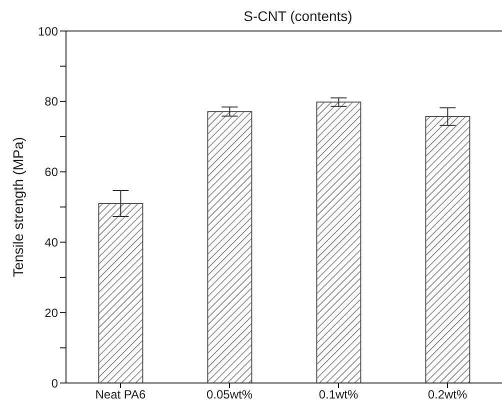 This screenshot has height=407, width=502. What do you see at coordinates (229, 395) in the screenshot?
I see `x-tick-label: 0.05wt%` at bounding box center [229, 395].